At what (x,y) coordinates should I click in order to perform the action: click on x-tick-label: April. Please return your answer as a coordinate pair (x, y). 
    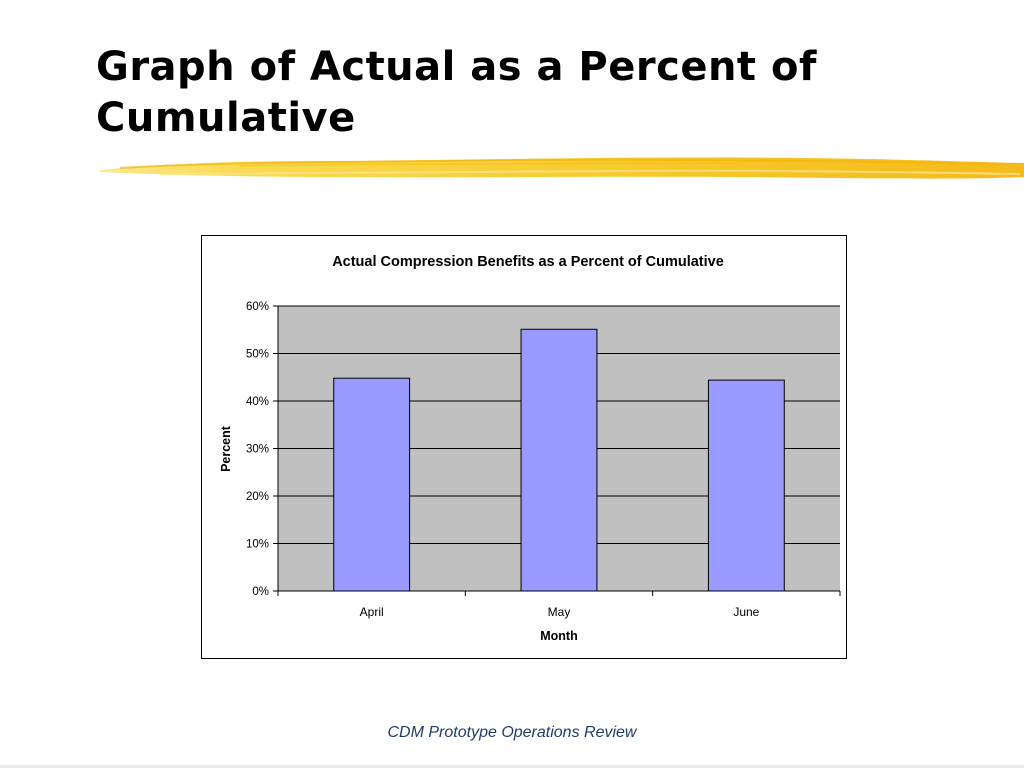
    Looking at the image, I should click on (372, 612).